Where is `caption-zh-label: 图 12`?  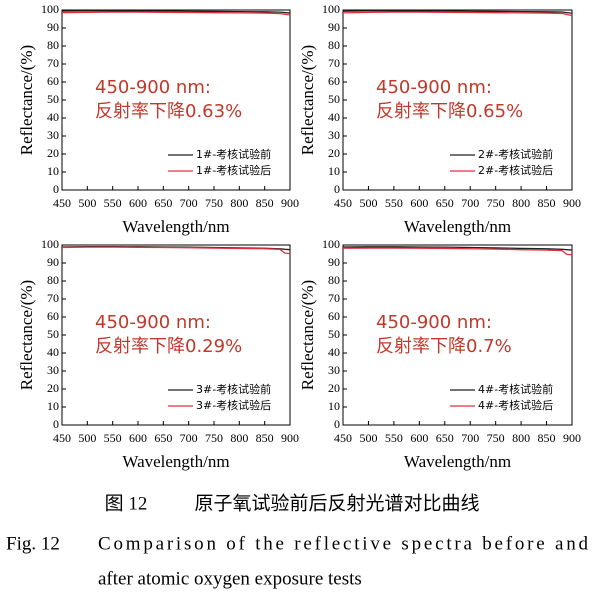
caption-zh-label: 图 12 is located at coordinates (126, 503).